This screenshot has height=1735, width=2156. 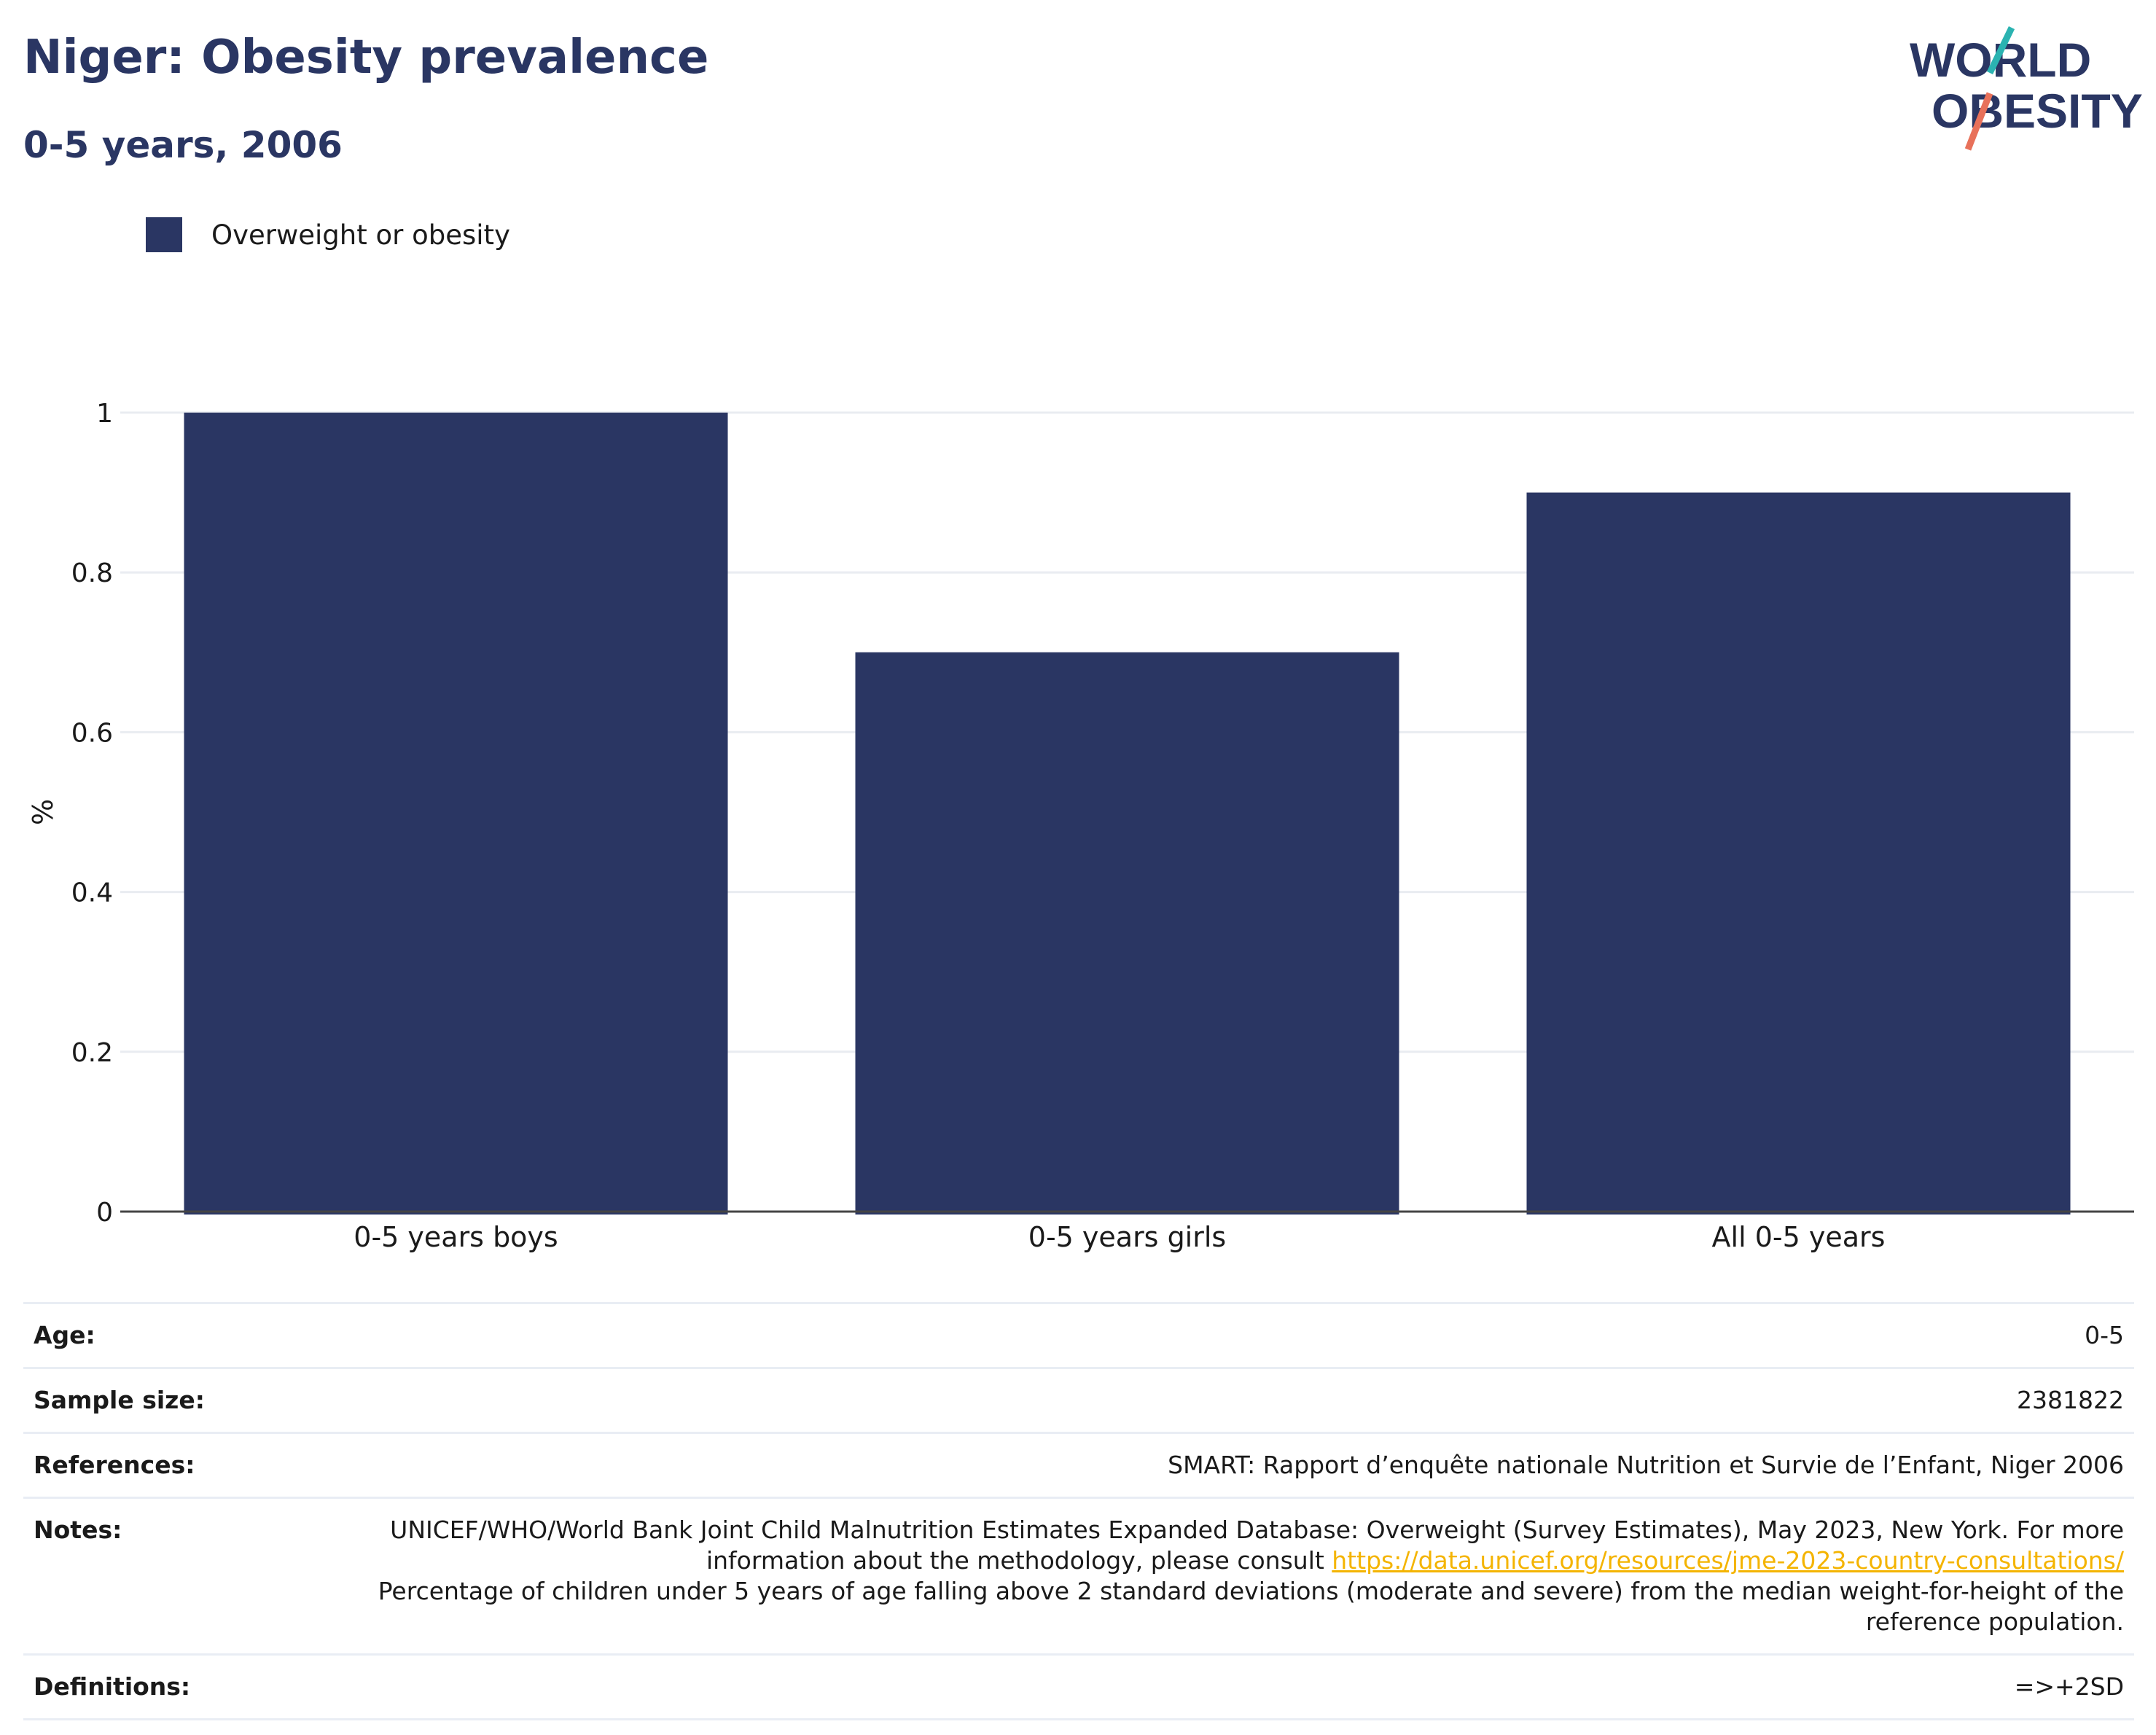 I want to click on y-axis-label: %, so click(x=43, y=812).